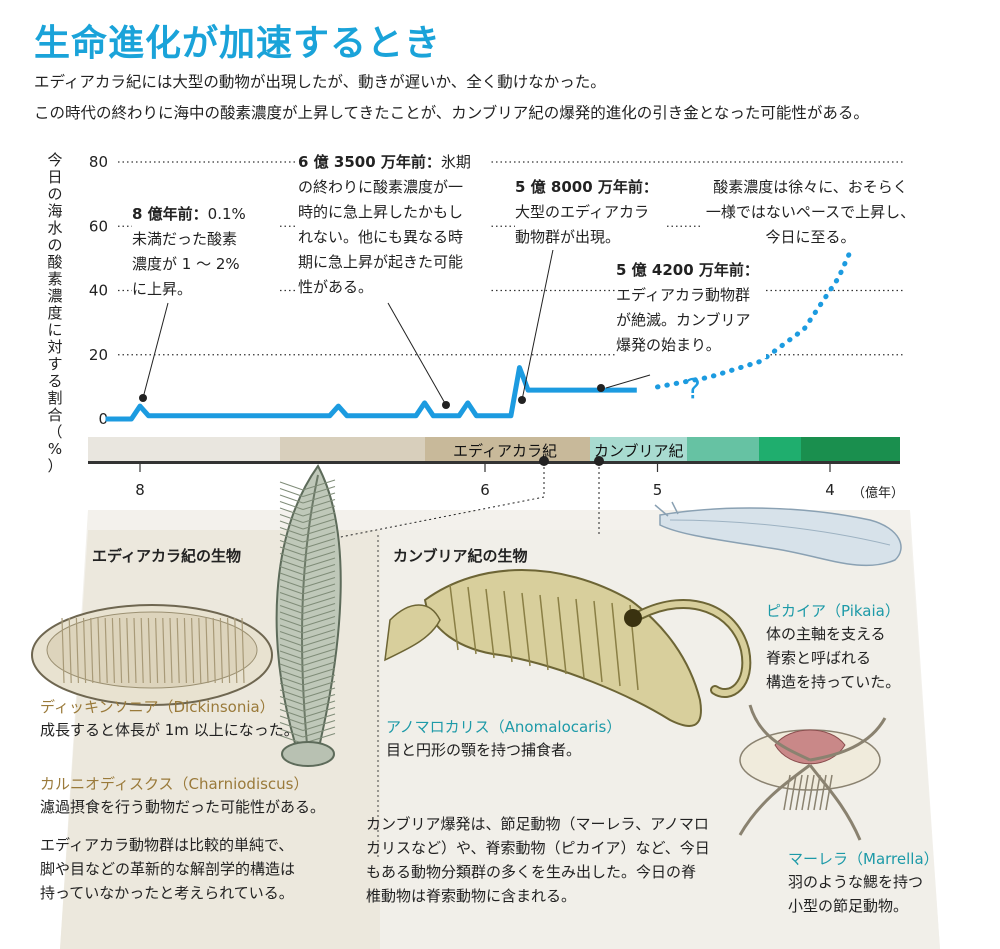 The image size is (1000, 949). I want to click on marrella-desc-l2: 小型の節足動物。, so click(848, 906).